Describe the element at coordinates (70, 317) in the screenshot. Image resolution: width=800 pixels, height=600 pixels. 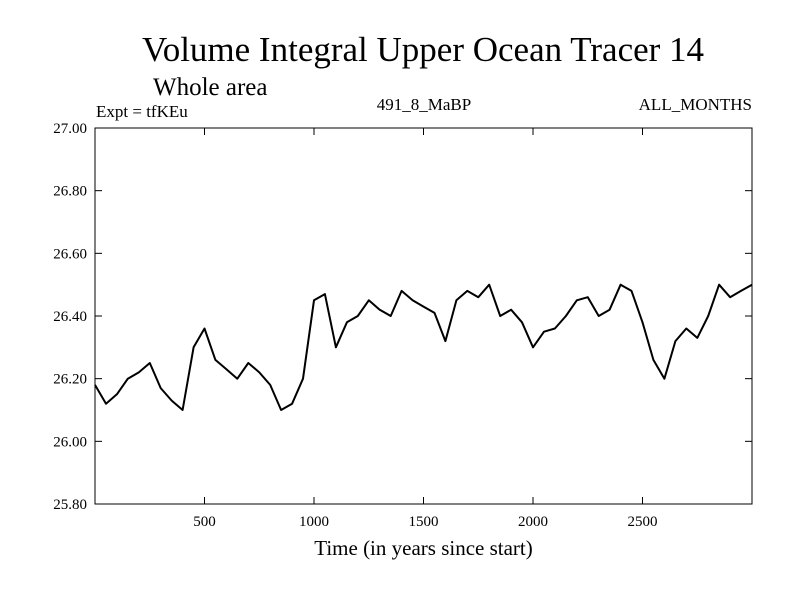
I see `y-tick-label: 26.40` at that location.